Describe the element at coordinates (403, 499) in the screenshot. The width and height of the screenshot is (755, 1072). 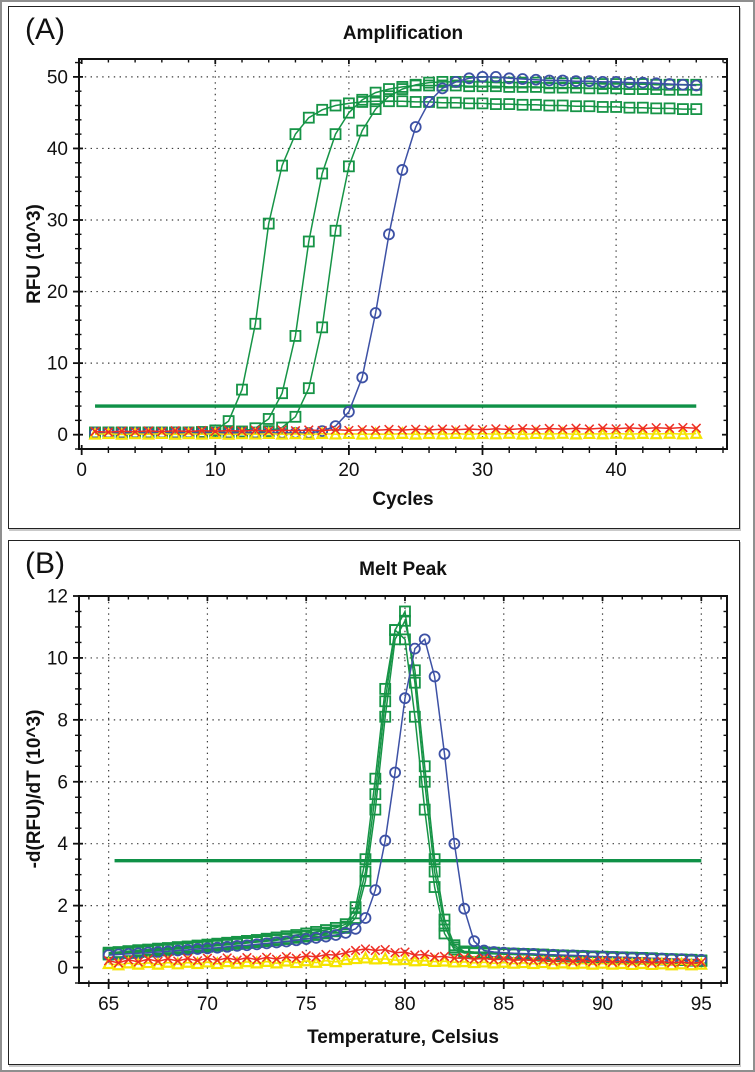
I see `panel-a-xaxis-label: Cycles` at that location.